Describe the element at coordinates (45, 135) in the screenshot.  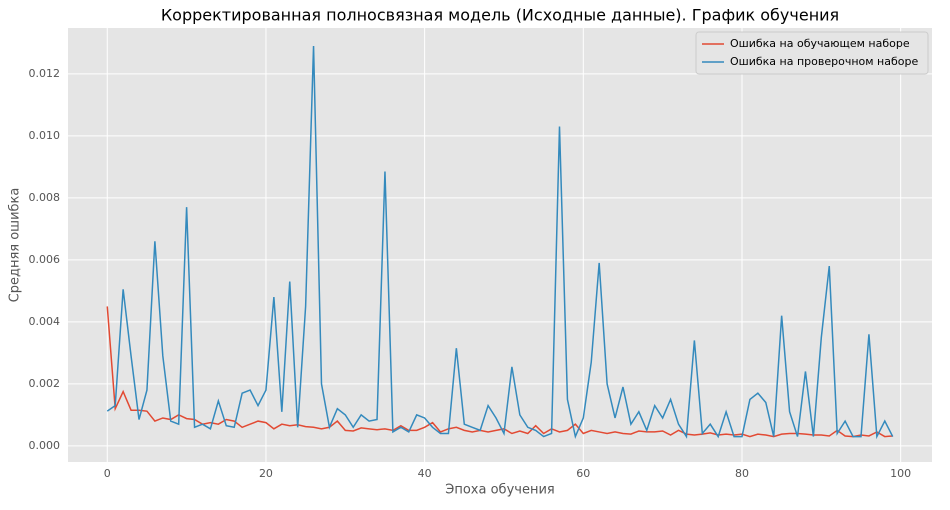
I see `y-tick-label: 0.010` at that location.